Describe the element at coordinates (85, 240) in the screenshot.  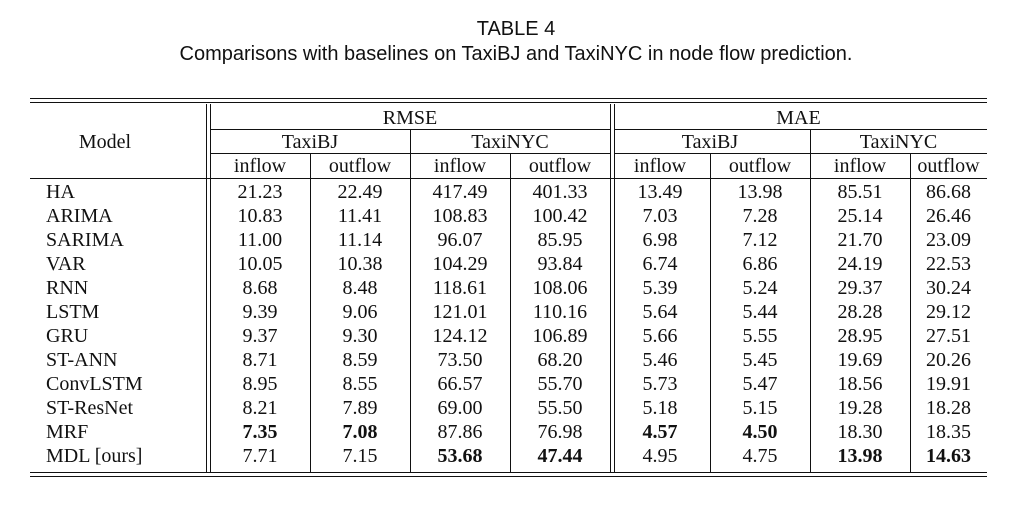
I see `row-label-model: SARIMA` at that location.